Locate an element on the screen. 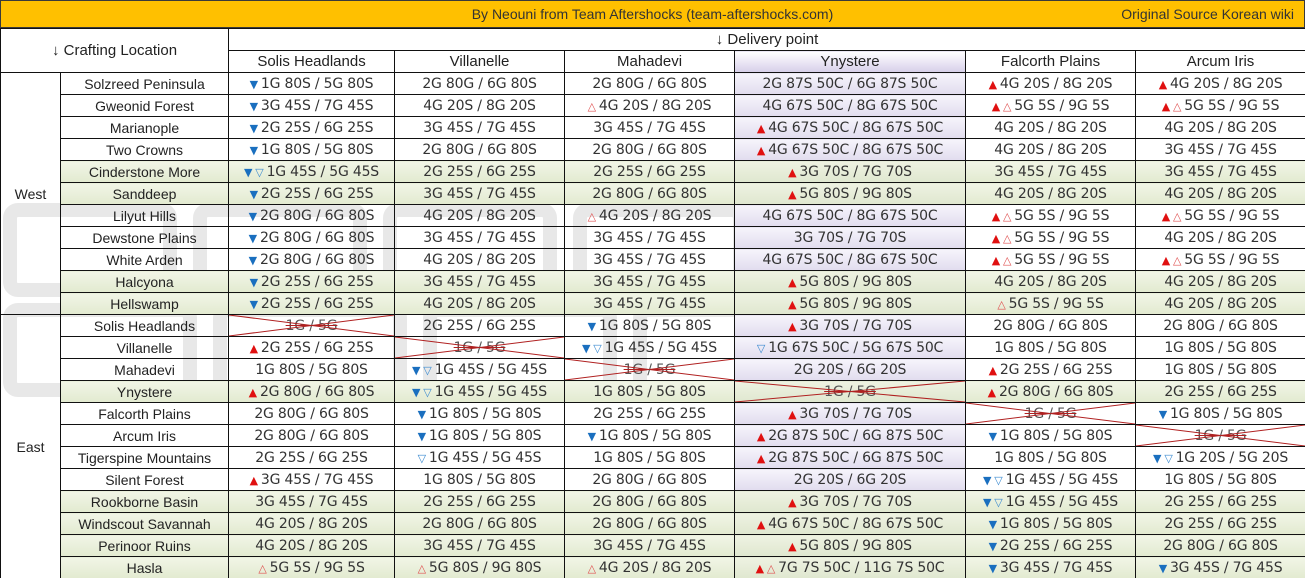 The image size is (1305, 578). price-cell-villanelle: ▽ 1G 45S / 5G 45S is located at coordinates (480, 457).